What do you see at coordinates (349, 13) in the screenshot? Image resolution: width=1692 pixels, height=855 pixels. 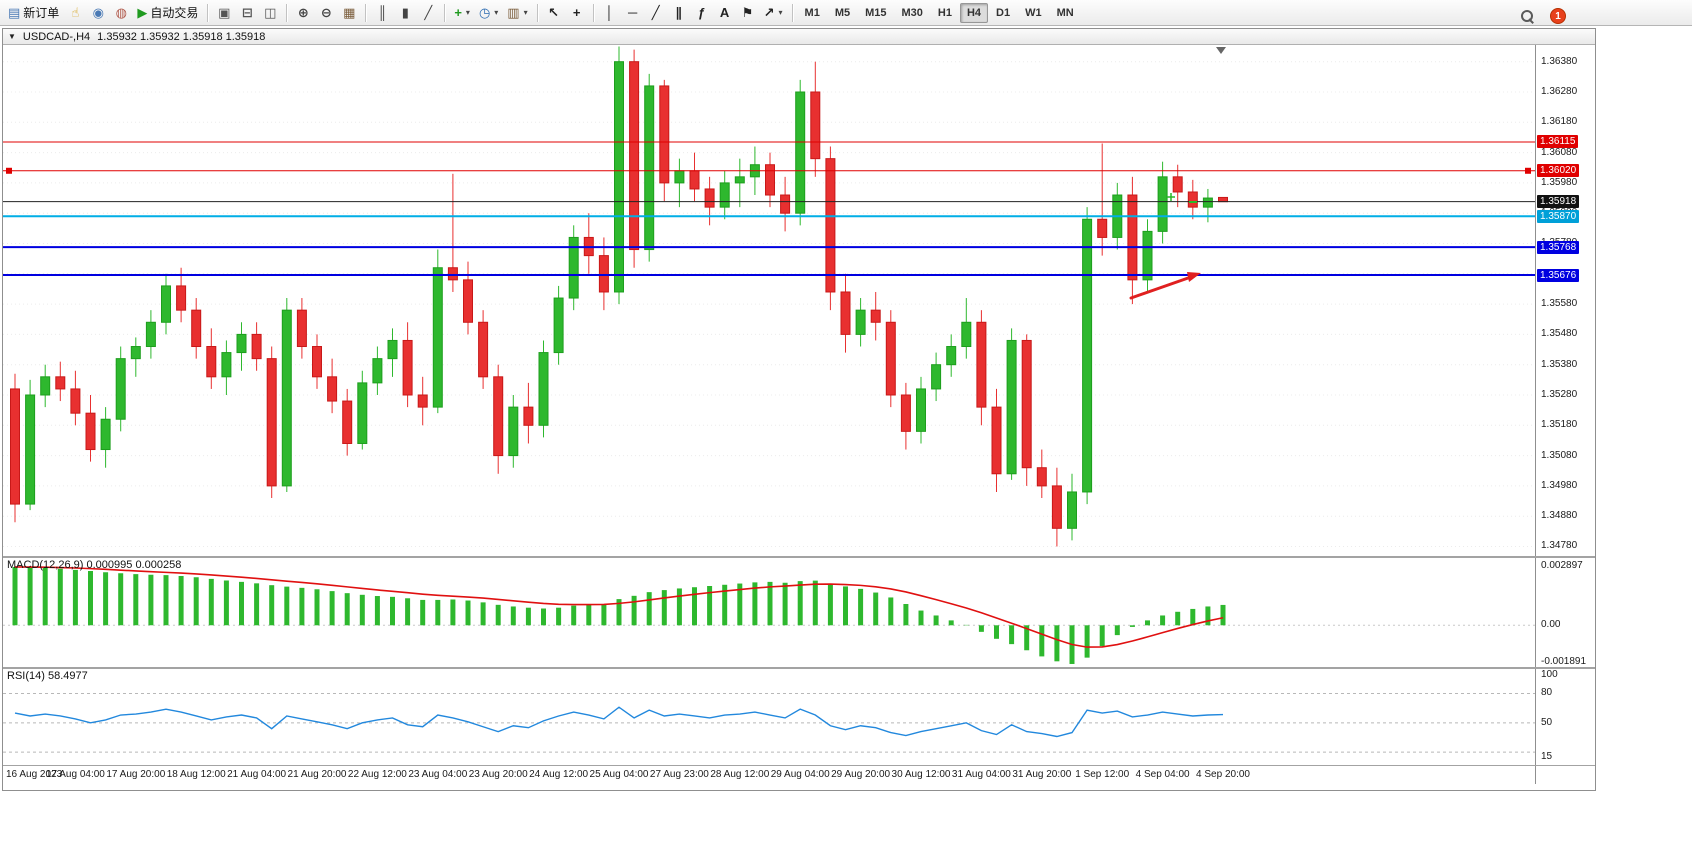 I see `grid-button: ▦` at bounding box center [349, 13].